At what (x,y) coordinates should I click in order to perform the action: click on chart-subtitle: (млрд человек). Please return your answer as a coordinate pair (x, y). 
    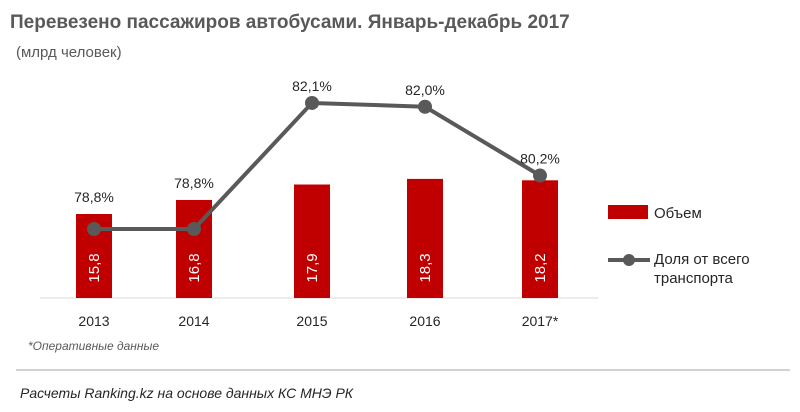
    Looking at the image, I should click on (69, 52).